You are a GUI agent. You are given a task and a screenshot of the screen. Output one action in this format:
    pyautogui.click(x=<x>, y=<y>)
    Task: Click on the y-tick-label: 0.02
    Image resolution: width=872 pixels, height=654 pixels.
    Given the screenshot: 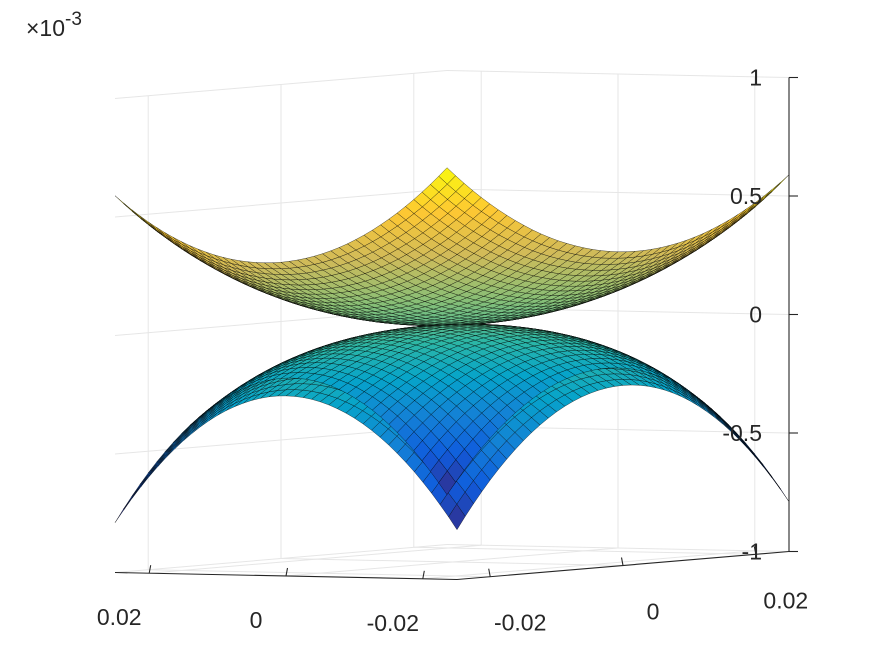 What is the action you would take?
    pyautogui.click(x=785, y=600)
    